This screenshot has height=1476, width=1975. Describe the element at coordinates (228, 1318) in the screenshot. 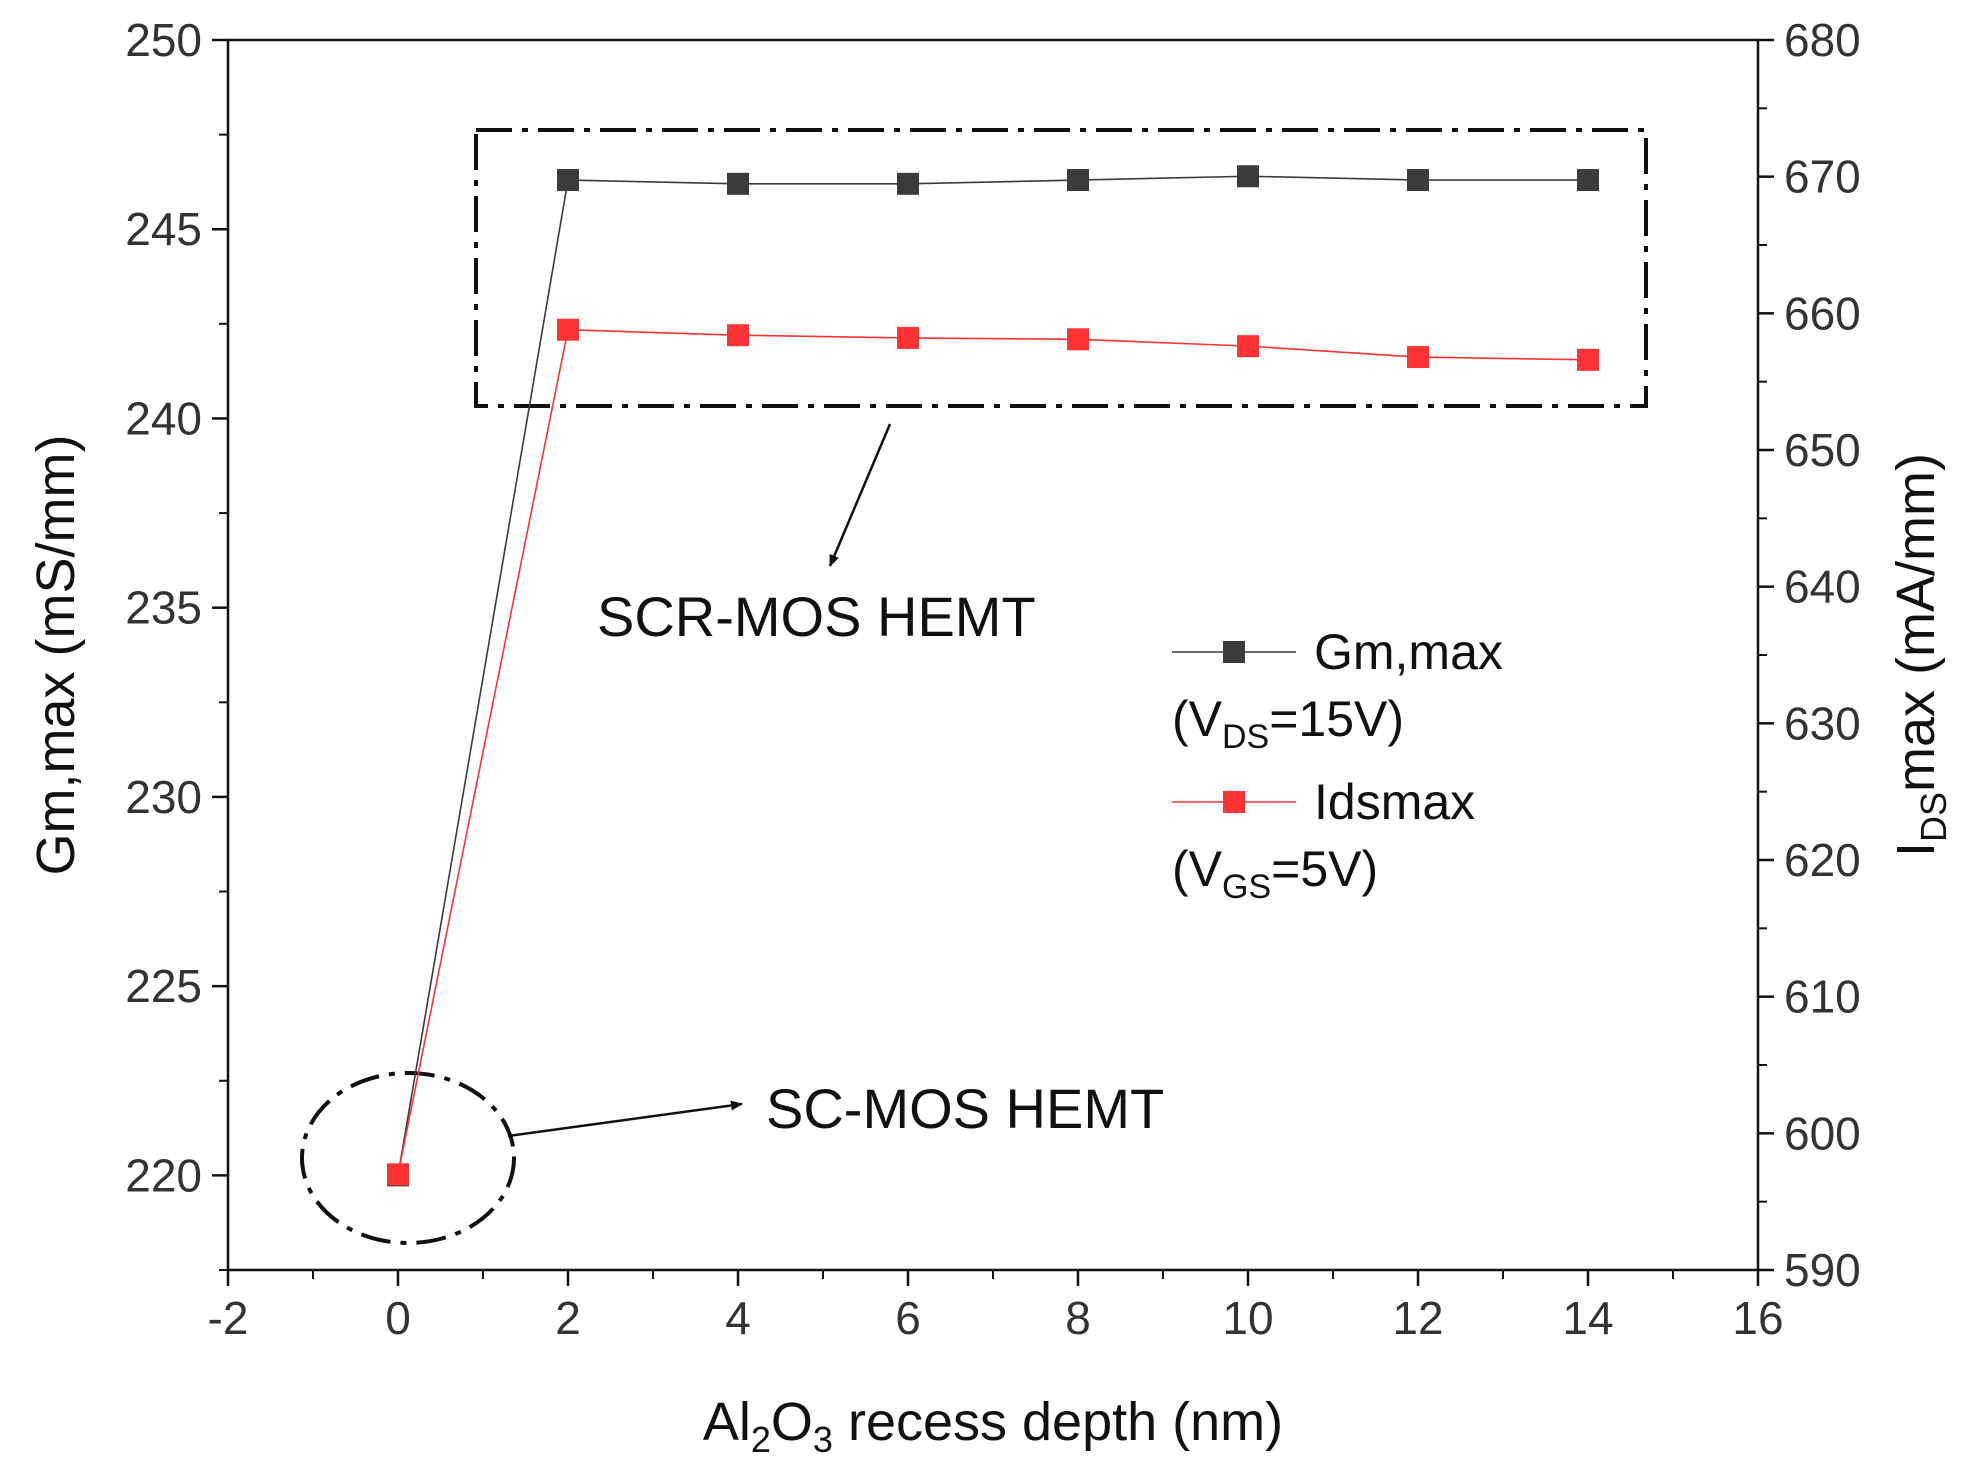

I see `x-tick-label: -2` at that location.